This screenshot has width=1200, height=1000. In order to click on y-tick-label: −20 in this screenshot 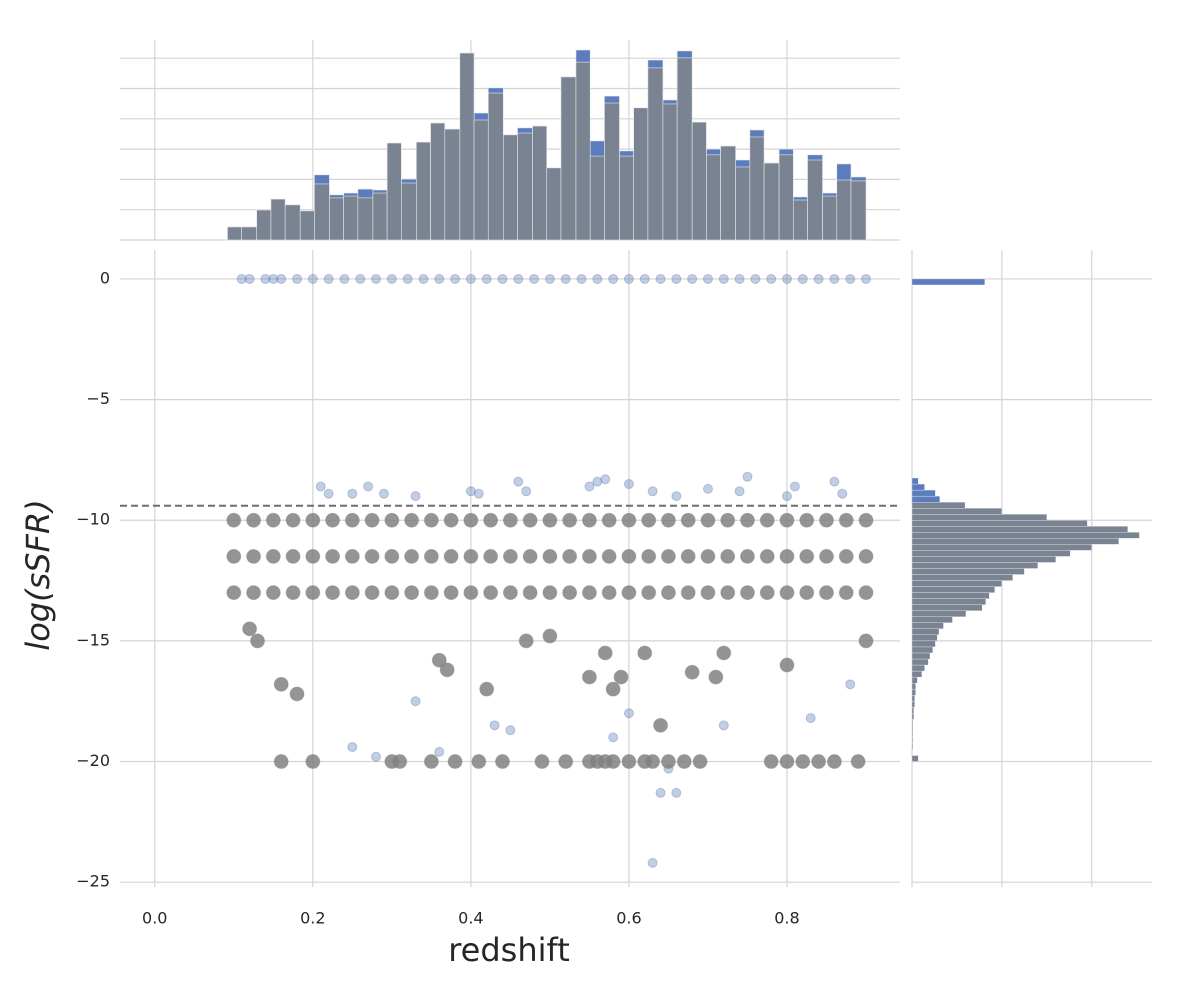, I will do `click(93, 760)`.